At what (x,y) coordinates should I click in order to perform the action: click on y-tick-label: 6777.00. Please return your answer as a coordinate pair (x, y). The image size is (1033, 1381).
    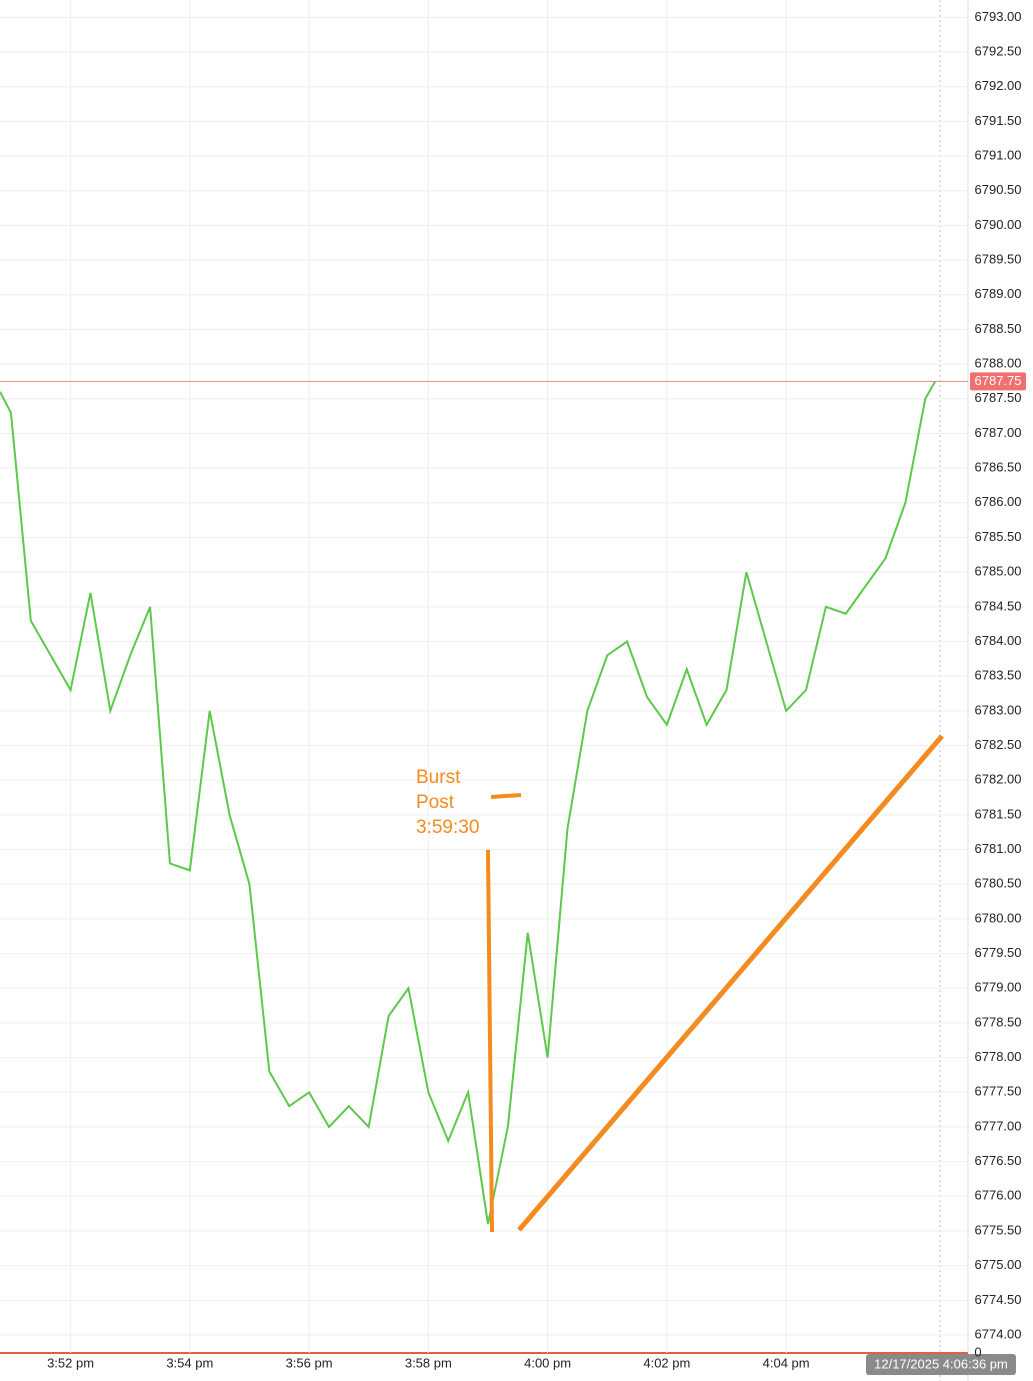
    Looking at the image, I should click on (998, 1125).